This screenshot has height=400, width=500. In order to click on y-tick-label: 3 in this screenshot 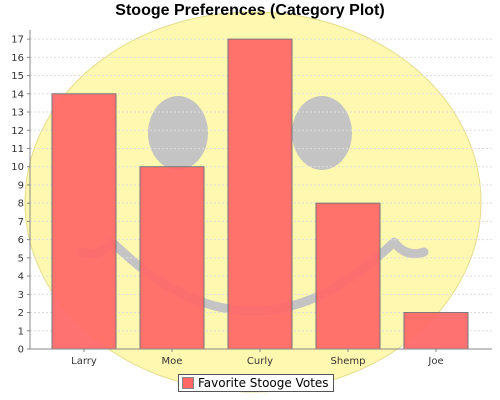, I will do `click(21, 295)`.